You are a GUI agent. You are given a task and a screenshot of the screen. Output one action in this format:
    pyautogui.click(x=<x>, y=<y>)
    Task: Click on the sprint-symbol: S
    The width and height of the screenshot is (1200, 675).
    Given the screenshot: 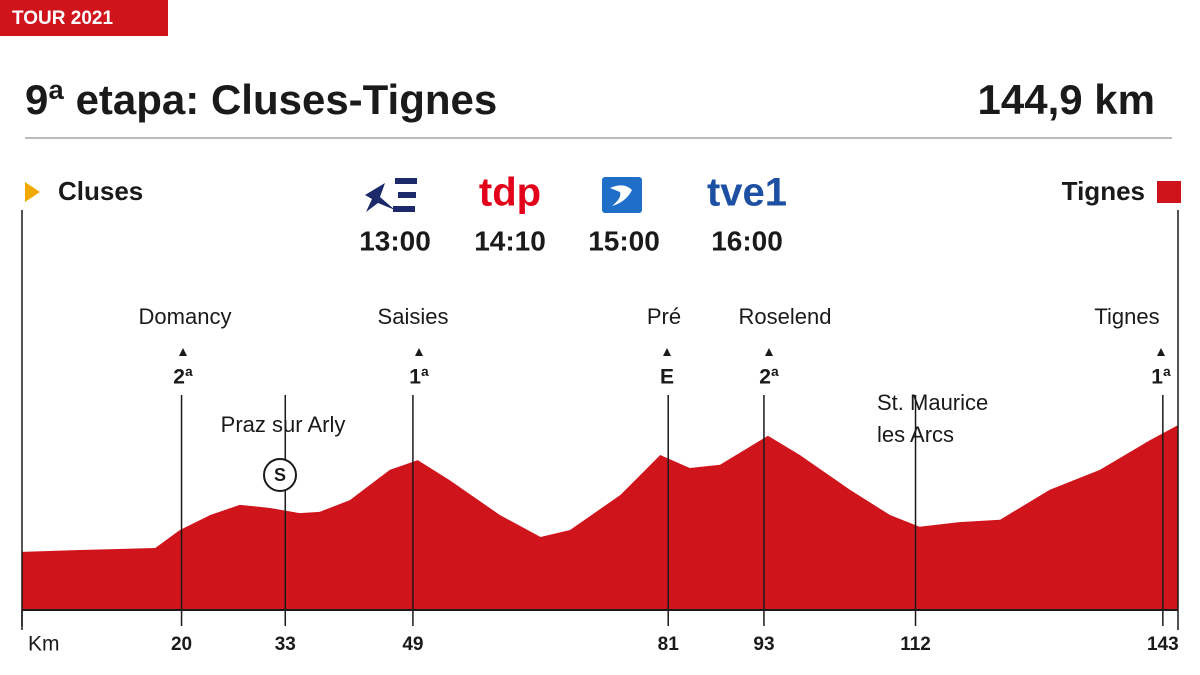 What is the action you would take?
    pyautogui.click(x=280, y=475)
    